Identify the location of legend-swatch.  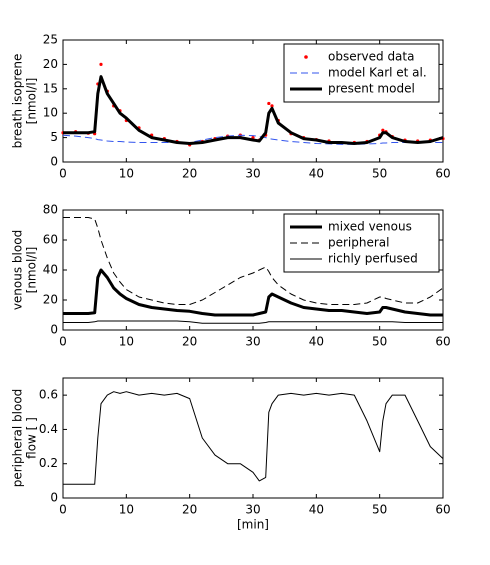
(306, 57).